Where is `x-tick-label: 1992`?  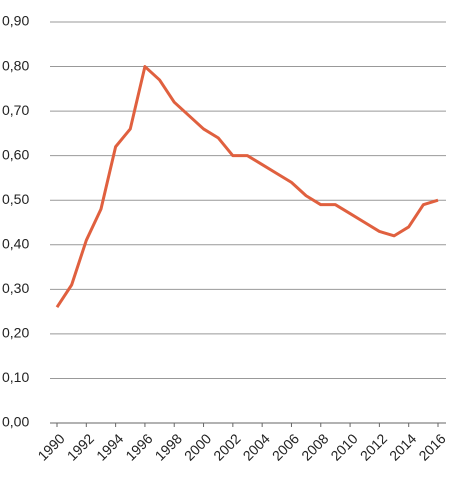
x-tick-label: 1992 is located at coordinates (80, 446).